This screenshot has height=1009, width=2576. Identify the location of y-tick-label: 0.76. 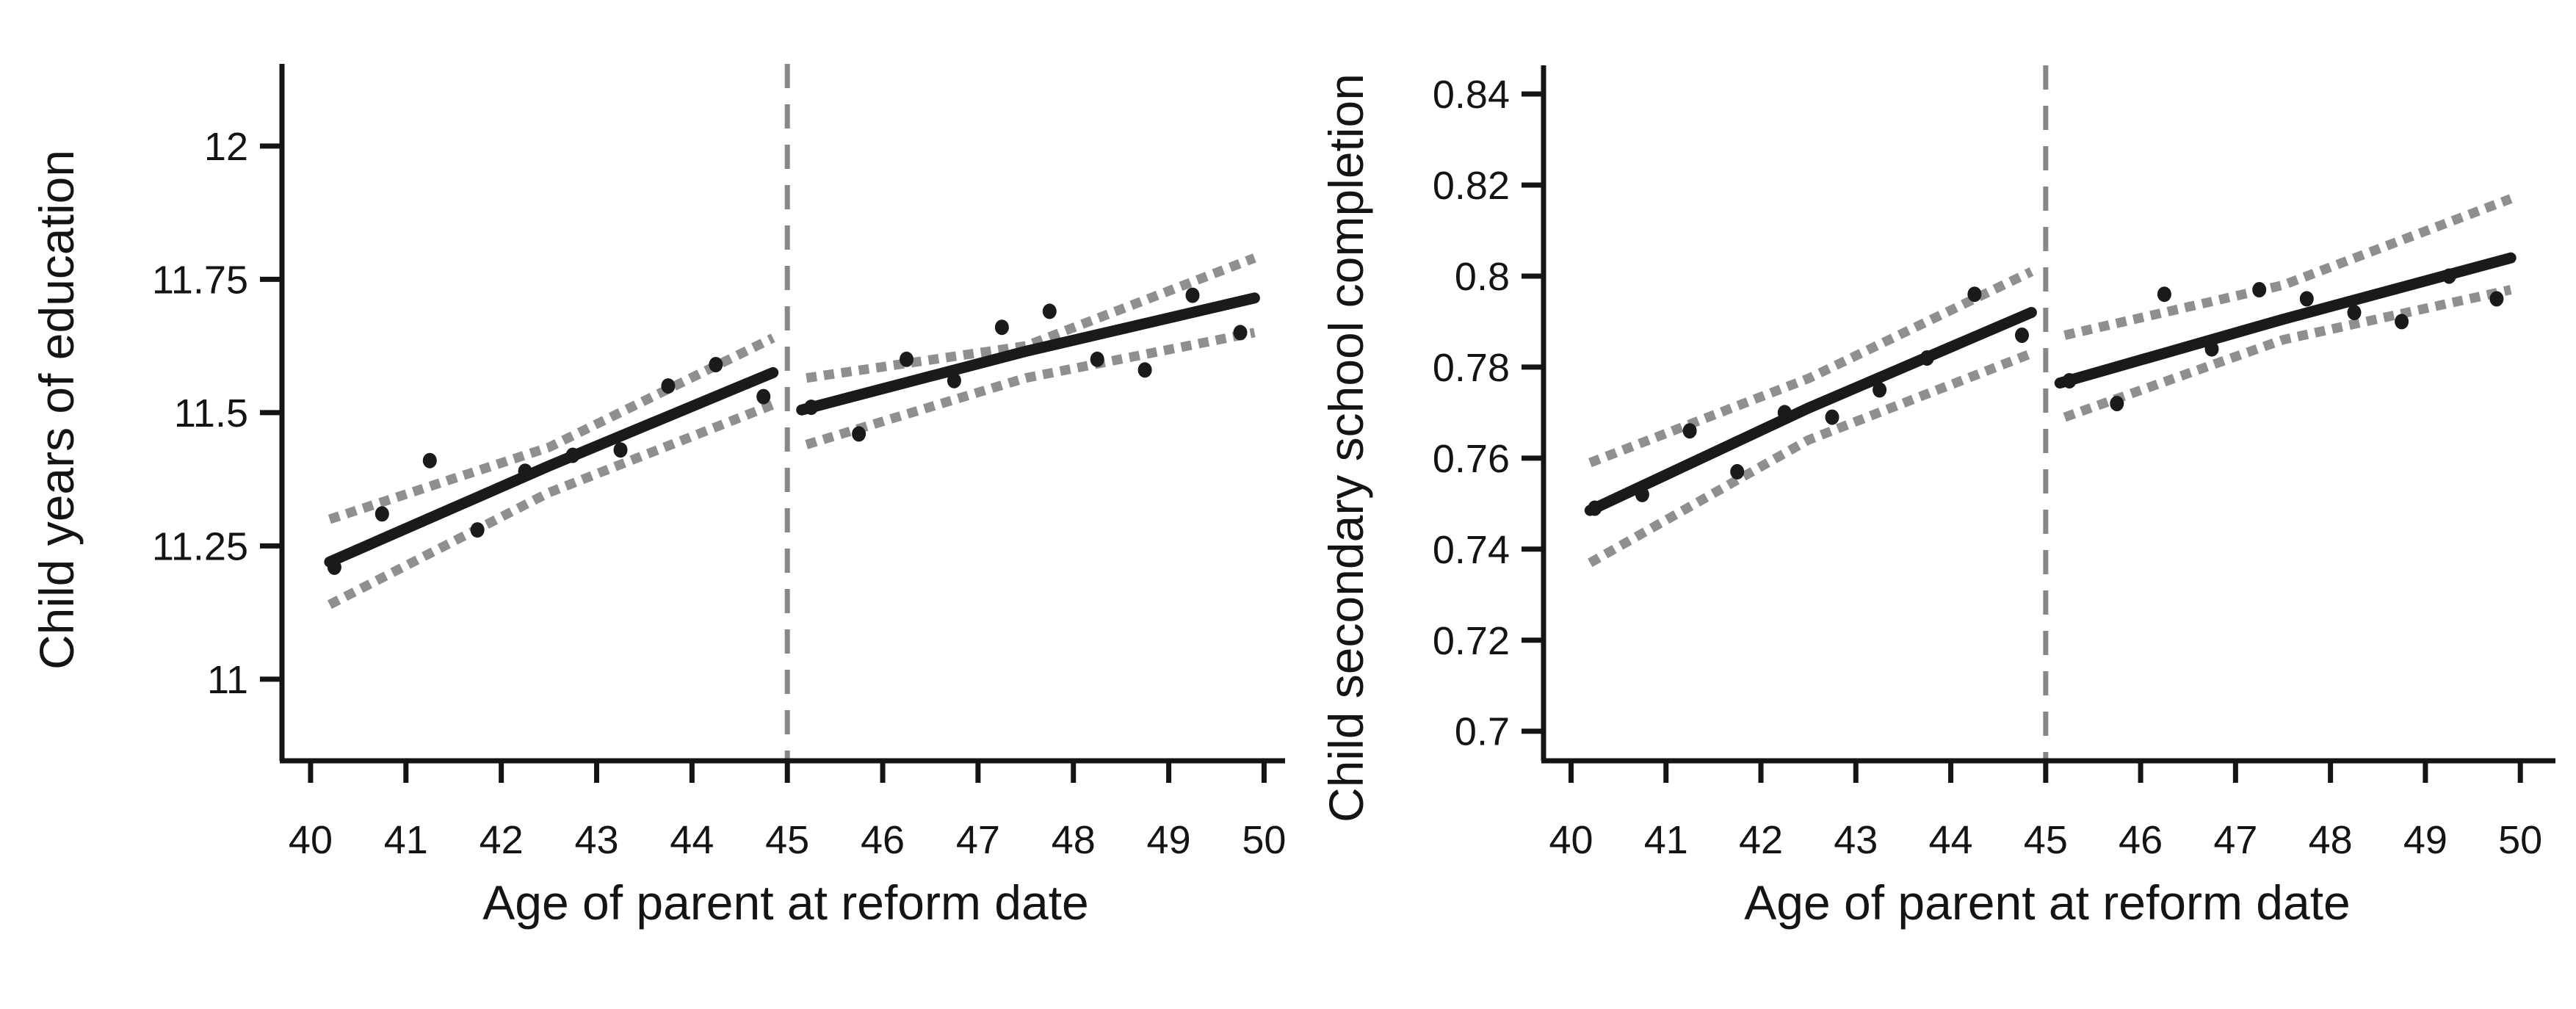
(1471, 459).